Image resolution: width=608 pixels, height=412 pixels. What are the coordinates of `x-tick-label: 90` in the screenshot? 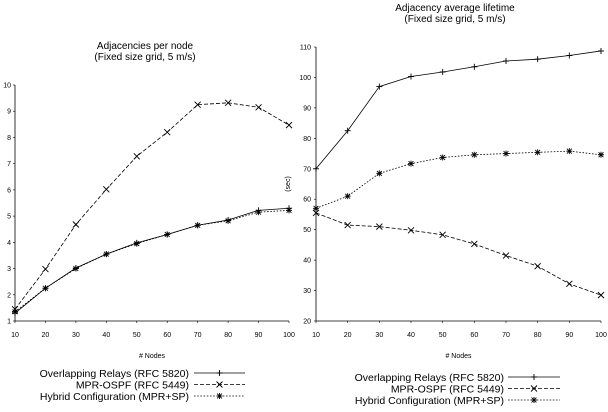 It's located at (259, 335).